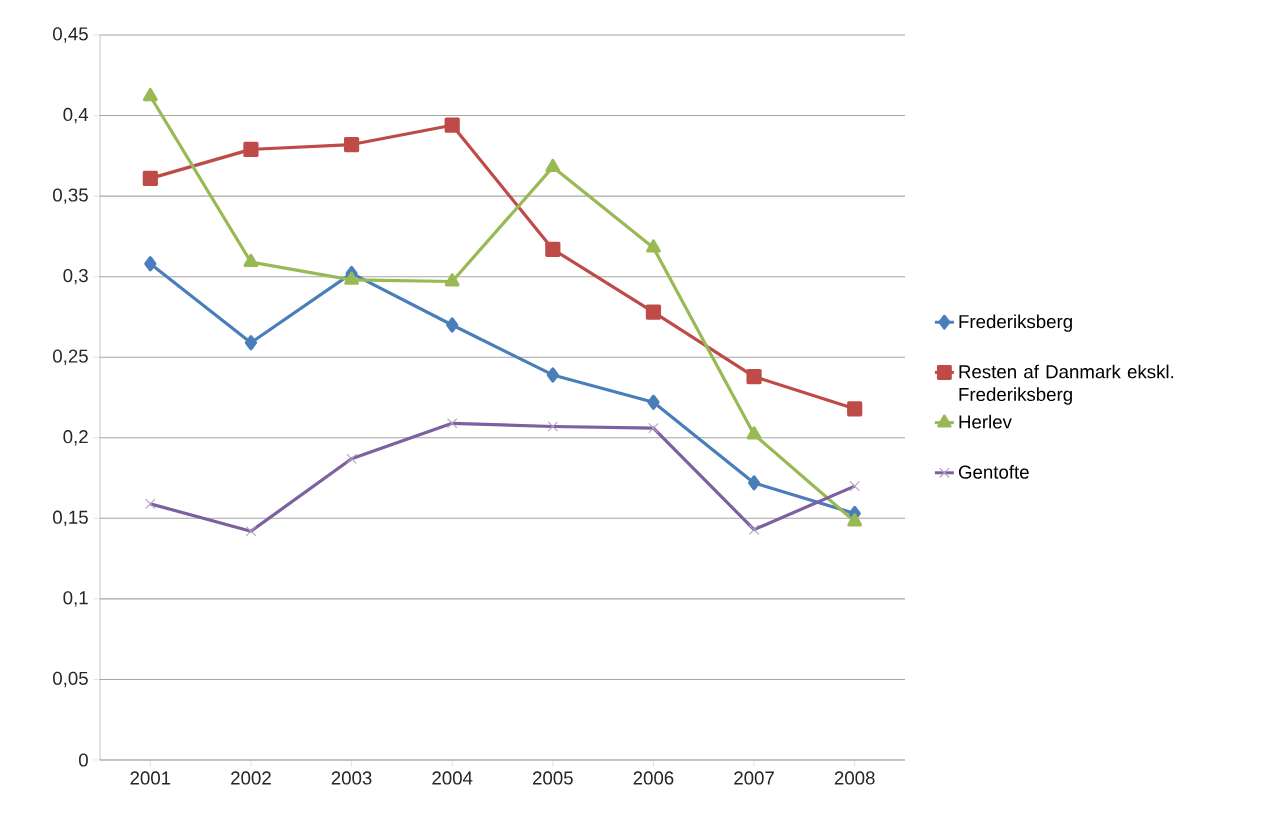  Describe the element at coordinates (351, 778) in the screenshot. I see `x-tick-label: 2003` at that location.